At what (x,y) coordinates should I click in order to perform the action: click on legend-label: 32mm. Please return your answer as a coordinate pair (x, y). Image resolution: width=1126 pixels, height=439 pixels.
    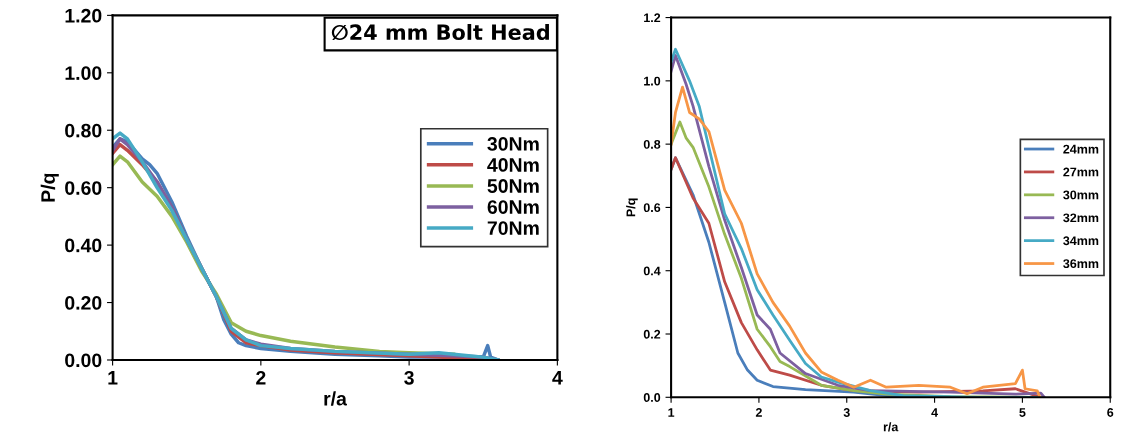
    Looking at the image, I should click on (1081, 218).